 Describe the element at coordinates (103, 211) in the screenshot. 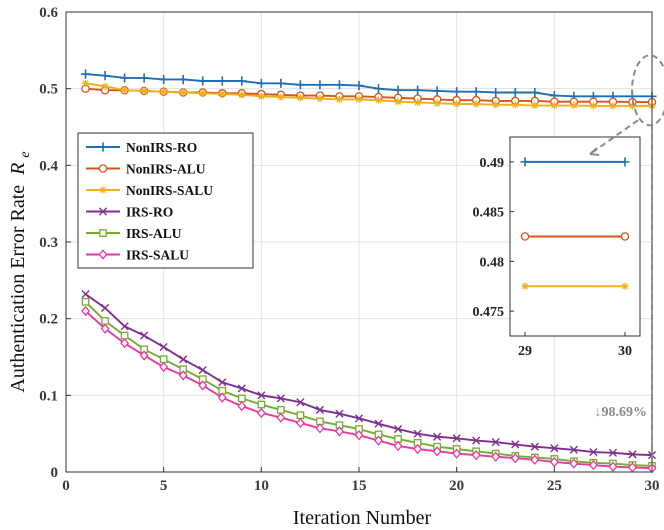

I see `legend-marker-irs-ro` at that location.